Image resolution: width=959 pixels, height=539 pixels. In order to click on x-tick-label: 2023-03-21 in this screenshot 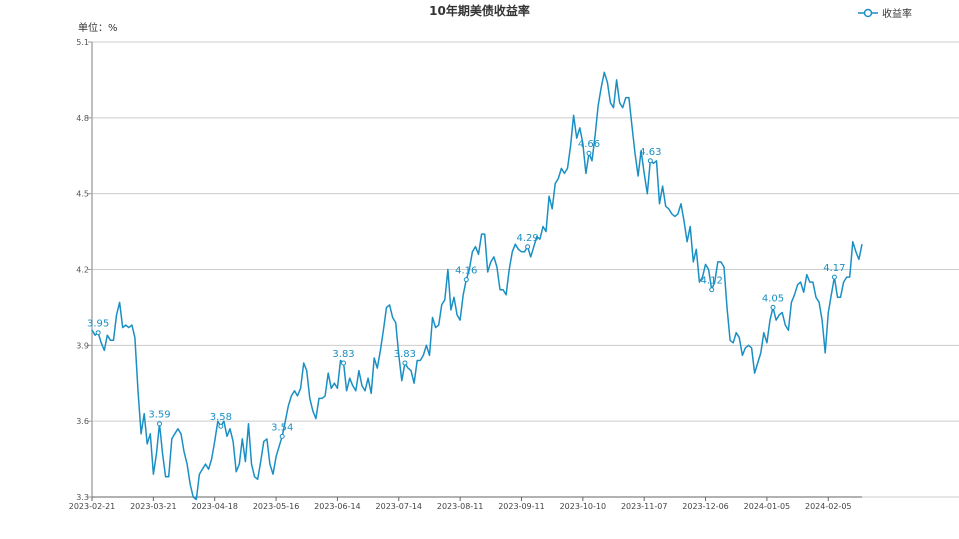, I will do `click(153, 506)`.